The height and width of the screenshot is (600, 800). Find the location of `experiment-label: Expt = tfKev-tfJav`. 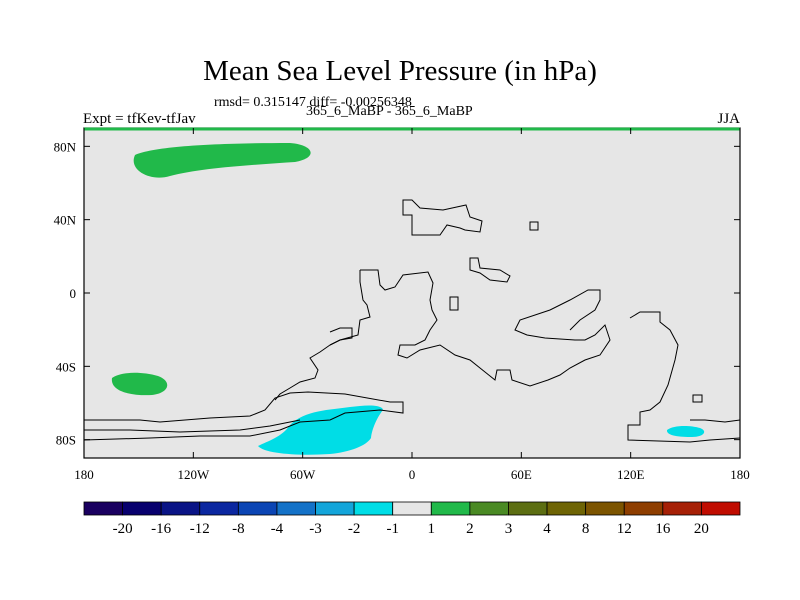

experiment-label: Expt = tfKev-tfJav is located at coordinates (139, 119).